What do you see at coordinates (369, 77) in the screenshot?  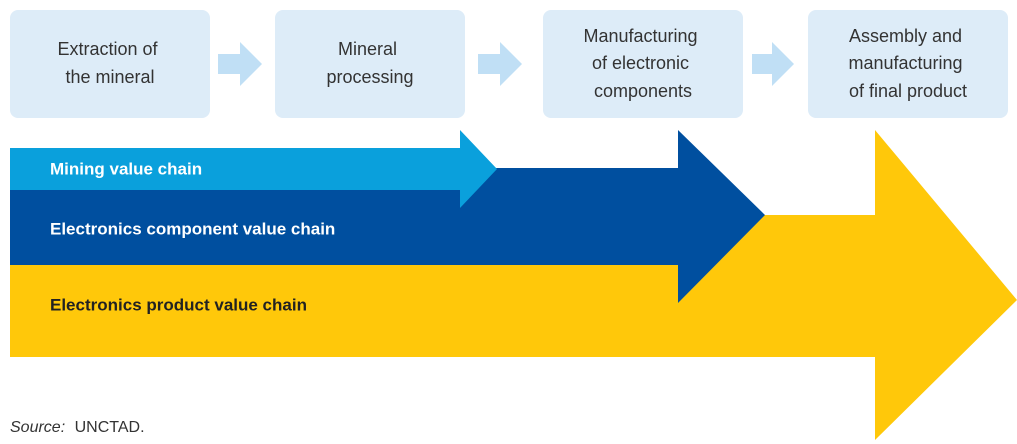 I see `stage-line: processing` at bounding box center [369, 77].